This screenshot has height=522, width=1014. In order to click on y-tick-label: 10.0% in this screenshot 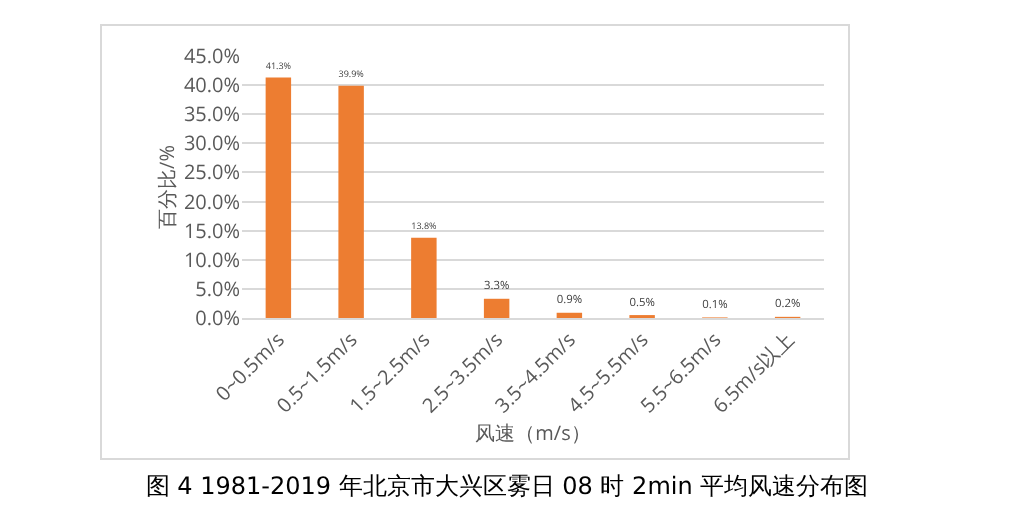, I will do `click(211, 258)`.